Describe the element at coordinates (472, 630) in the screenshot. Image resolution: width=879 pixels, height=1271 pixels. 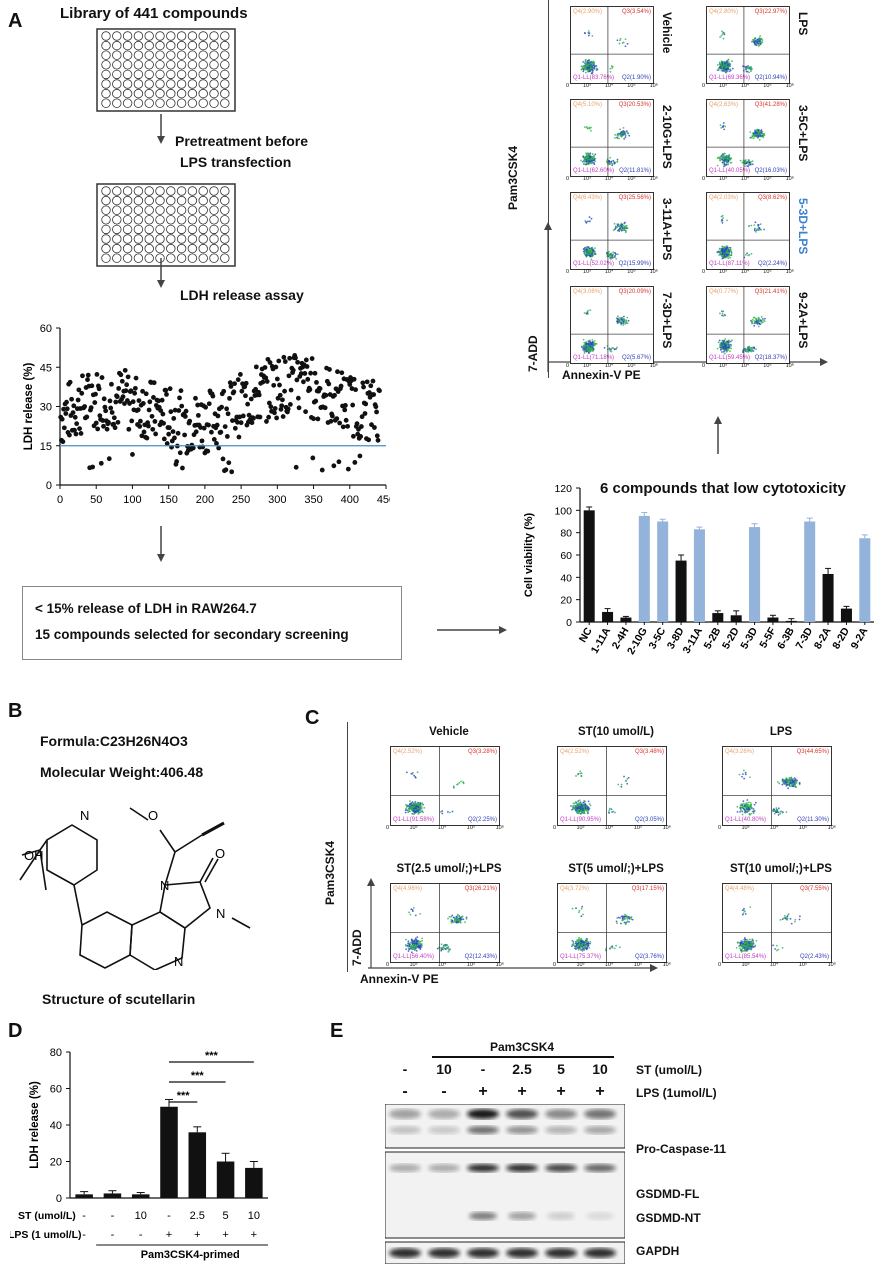
I see `arrow-right-icon` at that location.